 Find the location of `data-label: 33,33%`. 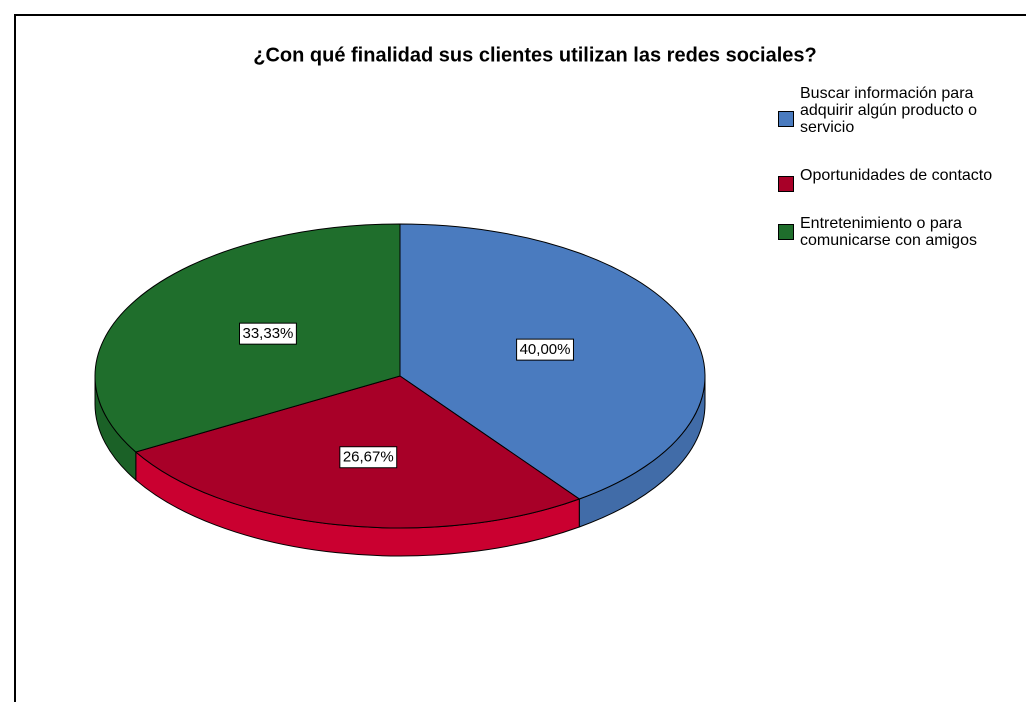

data-label: 33,33% is located at coordinates (268, 333).